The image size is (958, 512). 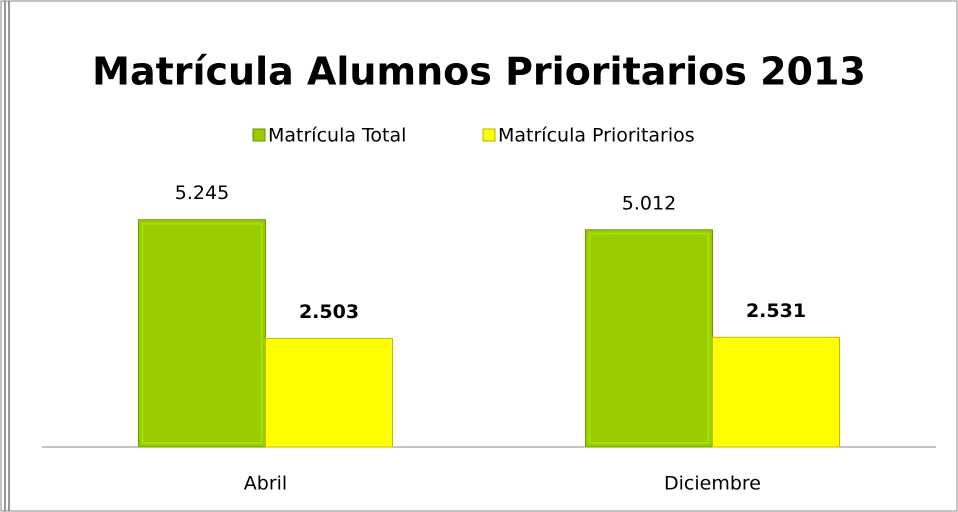 I want to click on data-label: 2.531, so click(x=776, y=311).